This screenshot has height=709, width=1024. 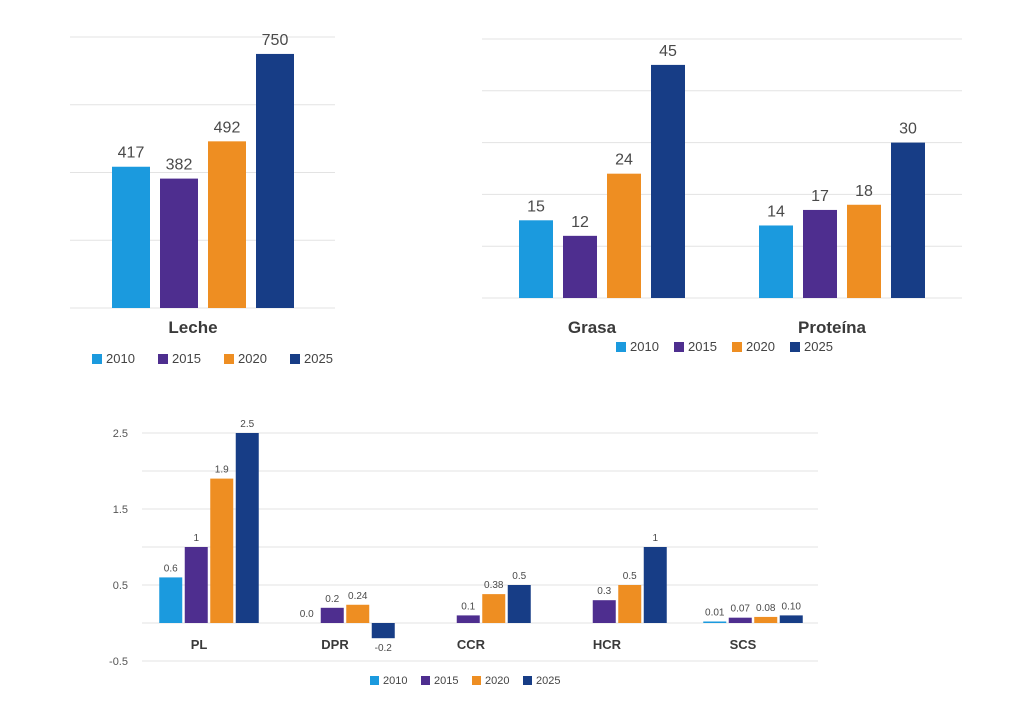 I want to click on bar-scs-2025, so click(x=791, y=619).